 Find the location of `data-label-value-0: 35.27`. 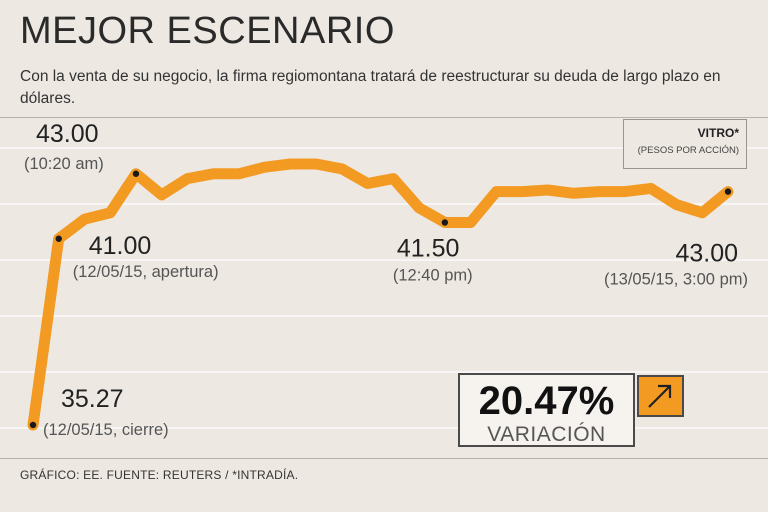

data-label-value-0: 35.27 is located at coordinates (92, 399).